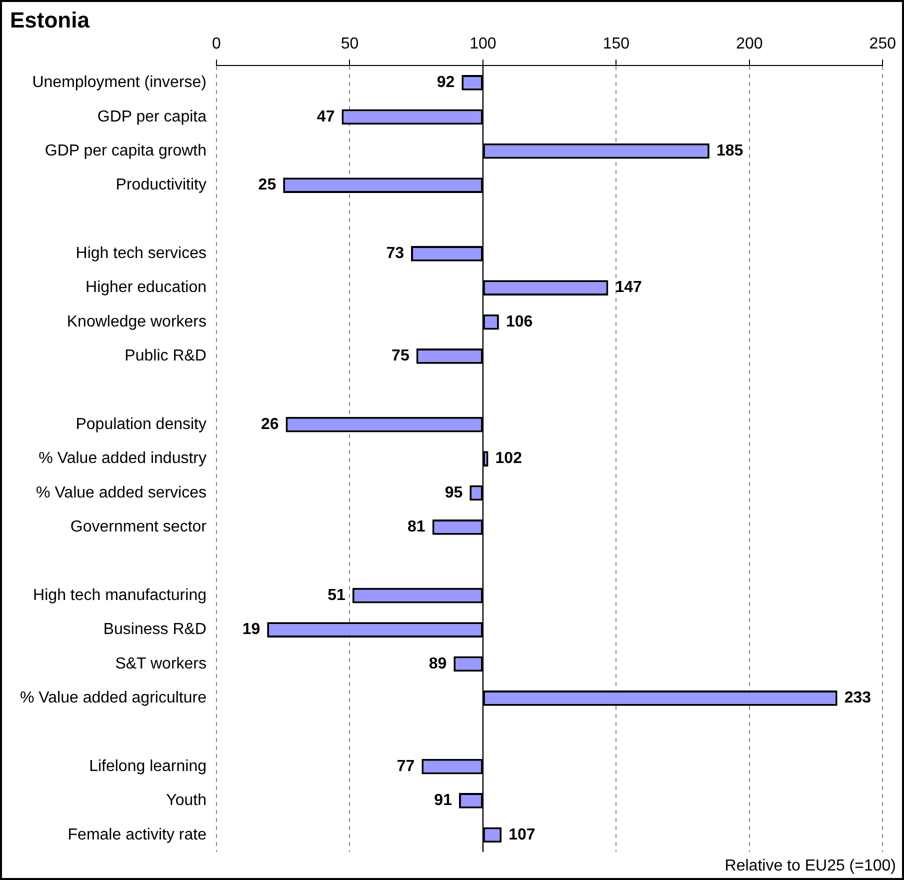  Describe the element at coordinates (121, 493) in the screenshot. I see `y-tick-label: % Value added services` at that location.